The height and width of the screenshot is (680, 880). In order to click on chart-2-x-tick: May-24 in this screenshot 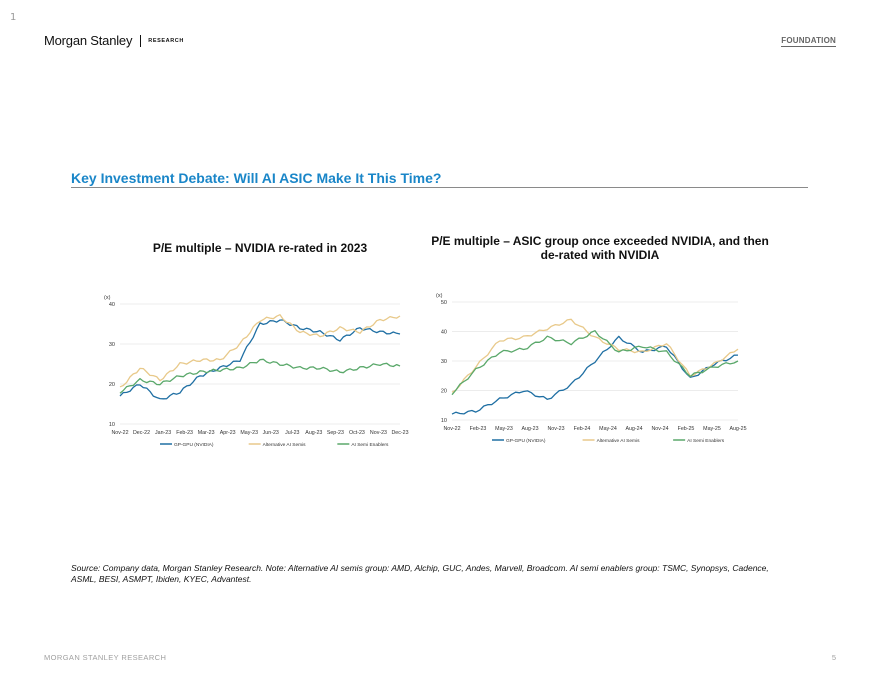, I will do `click(608, 429)`.